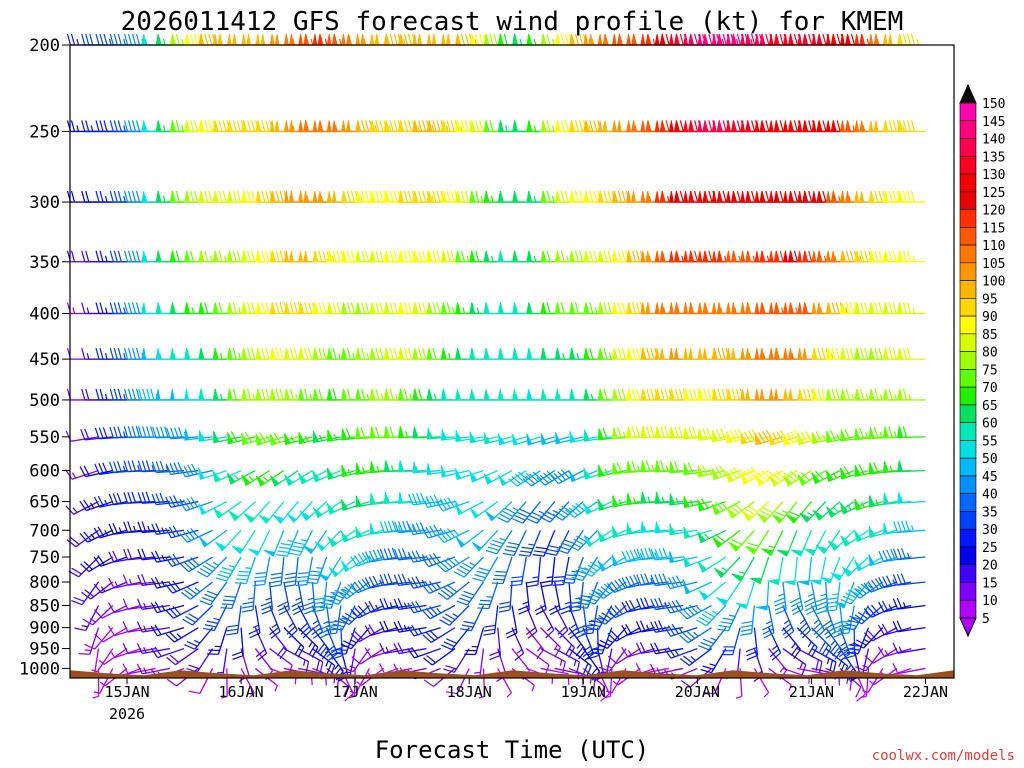 Image resolution: width=1024 pixels, height=768 pixels. I want to click on y-tick-label: 450, so click(44, 360).